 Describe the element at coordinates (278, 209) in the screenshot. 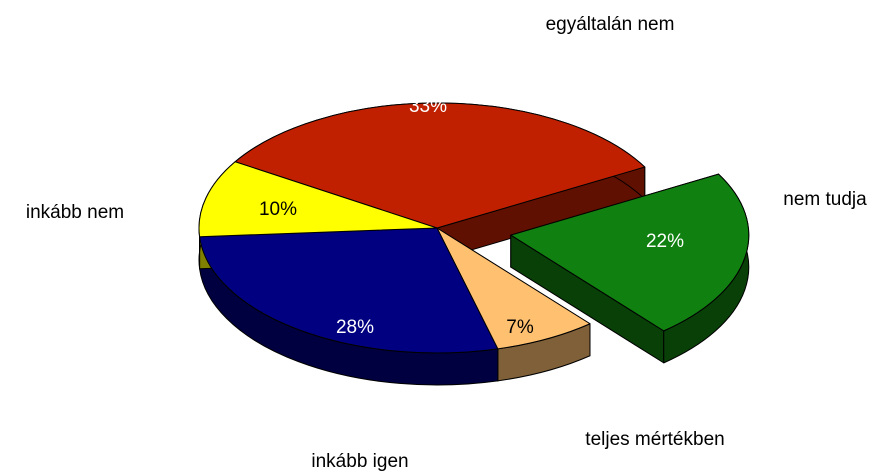

I see `value-label: 10%` at that location.